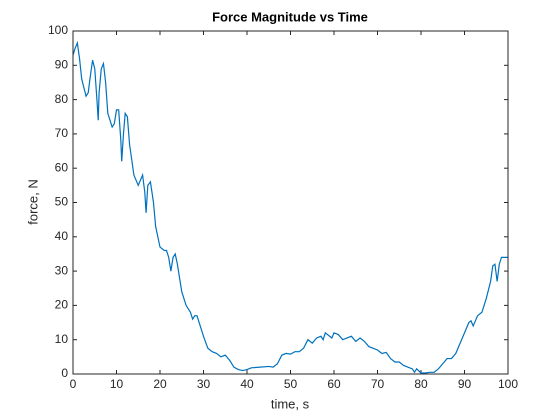 The height and width of the screenshot is (420, 560). Describe the element at coordinates (58, 30) in the screenshot. I see `y-tick-label: 100` at that location.